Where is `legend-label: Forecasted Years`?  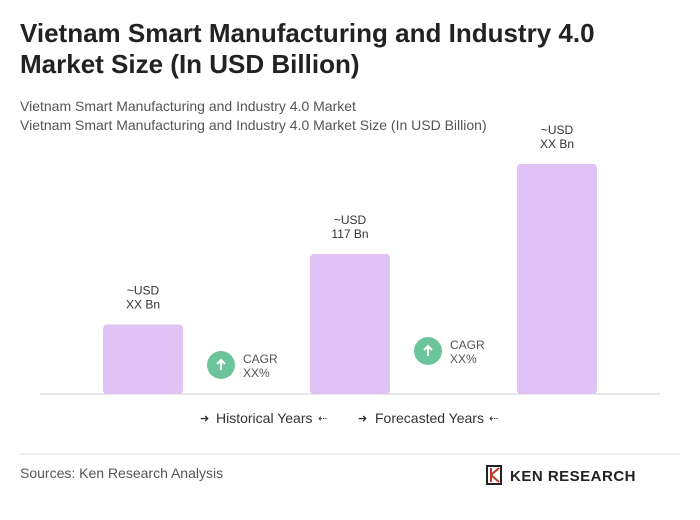 legend-label: Forecasted Years is located at coordinates (429, 418).